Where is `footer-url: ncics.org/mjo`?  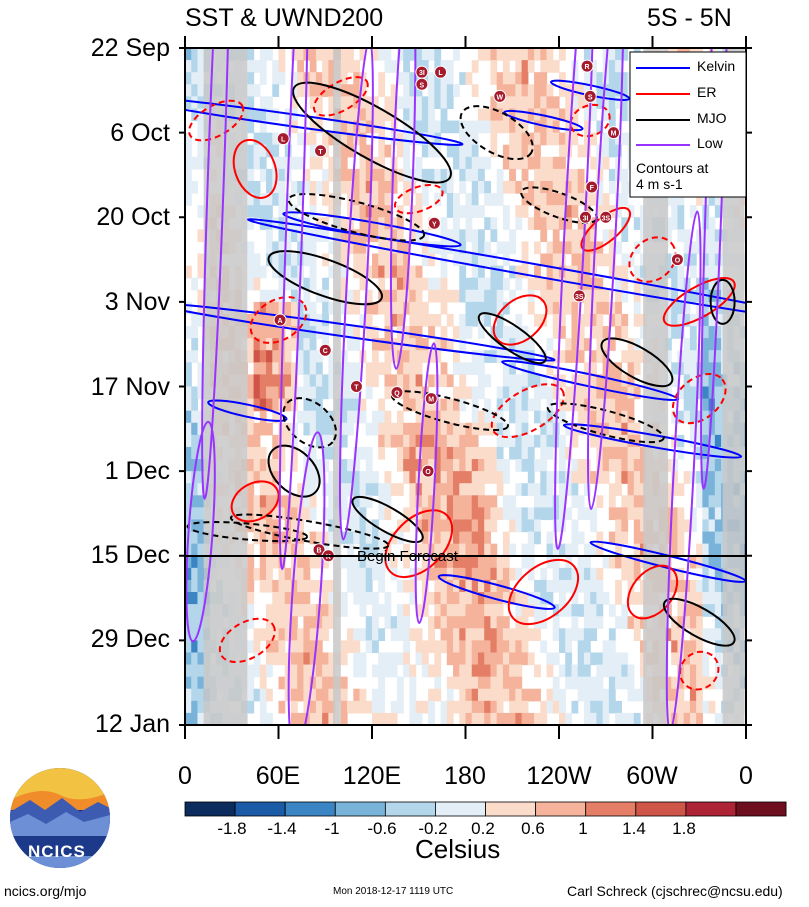 footer-url: ncics.org/mjo is located at coordinates (45, 891).